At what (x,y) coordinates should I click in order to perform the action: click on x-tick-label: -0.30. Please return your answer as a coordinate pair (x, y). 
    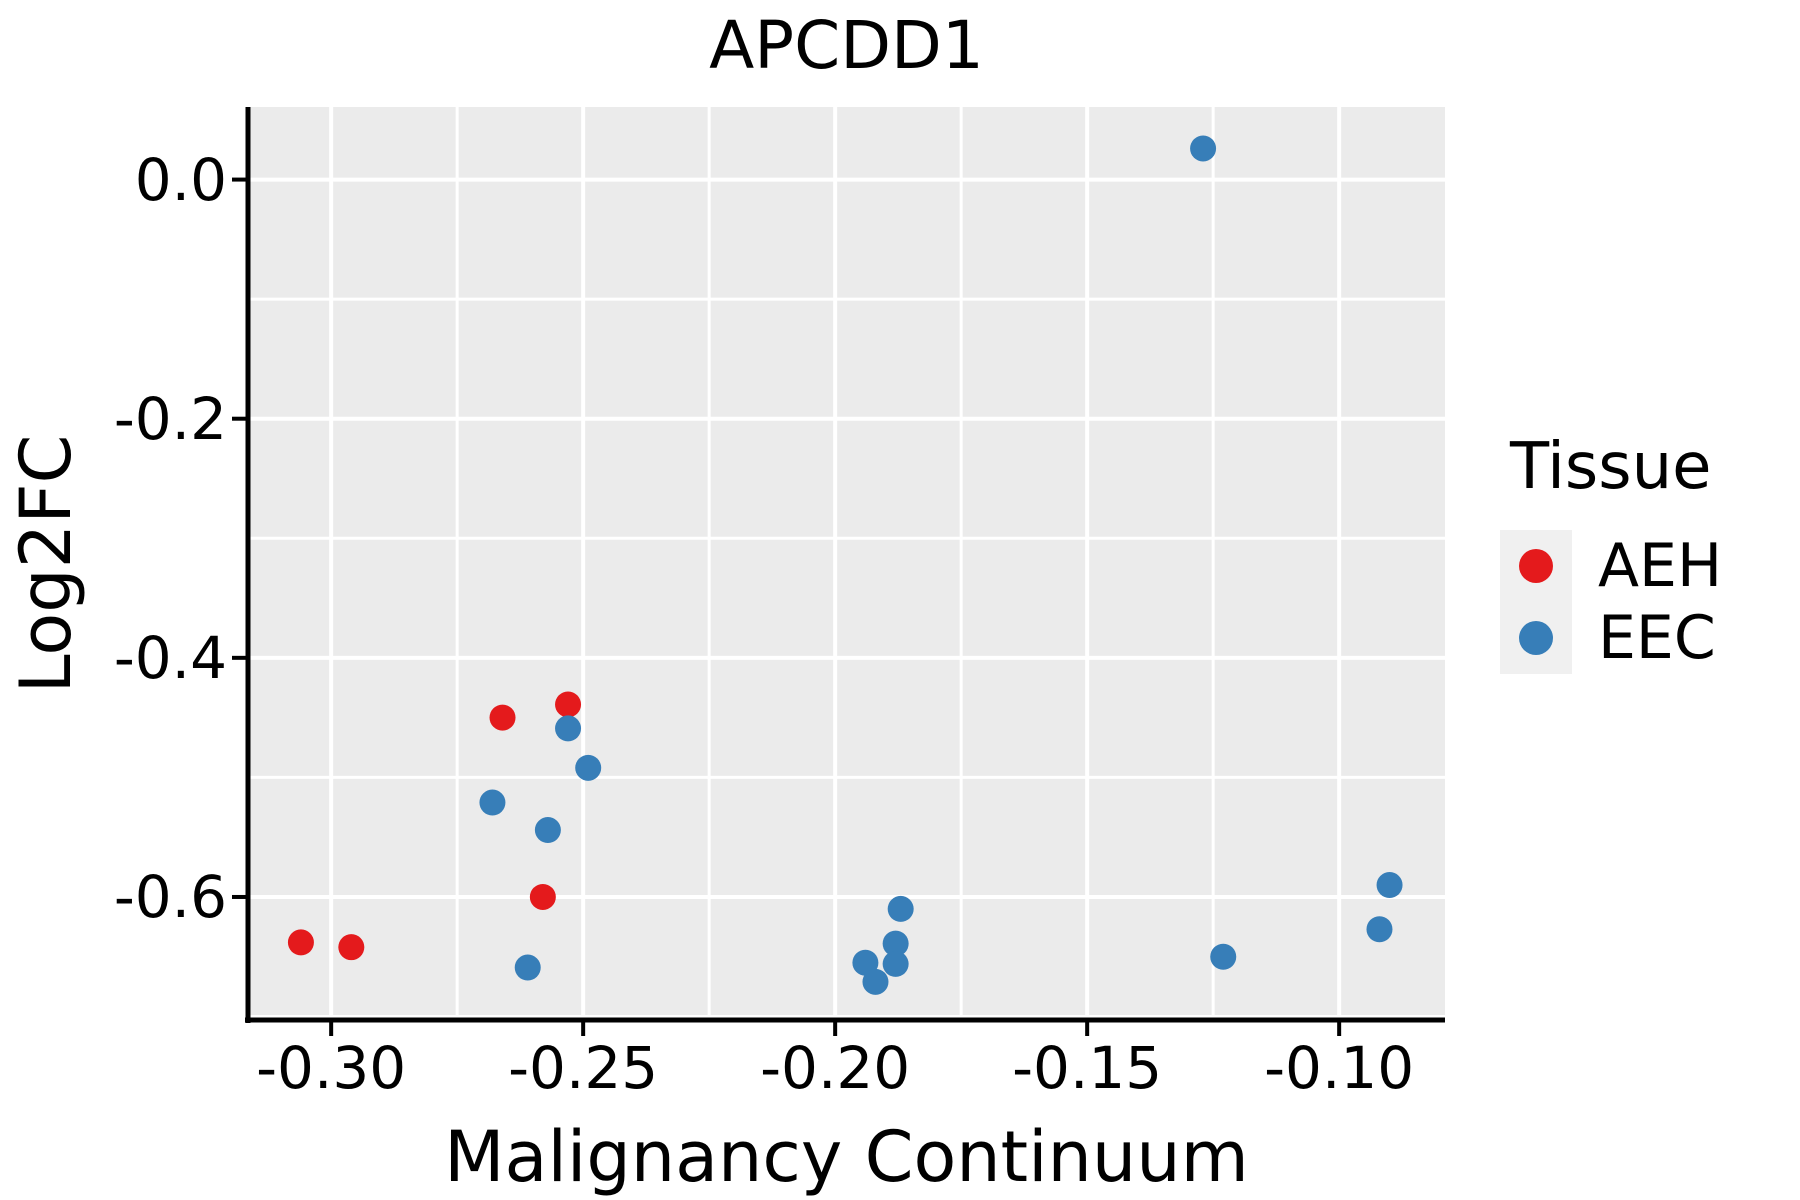
    Looking at the image, I should click on (331, 1068).